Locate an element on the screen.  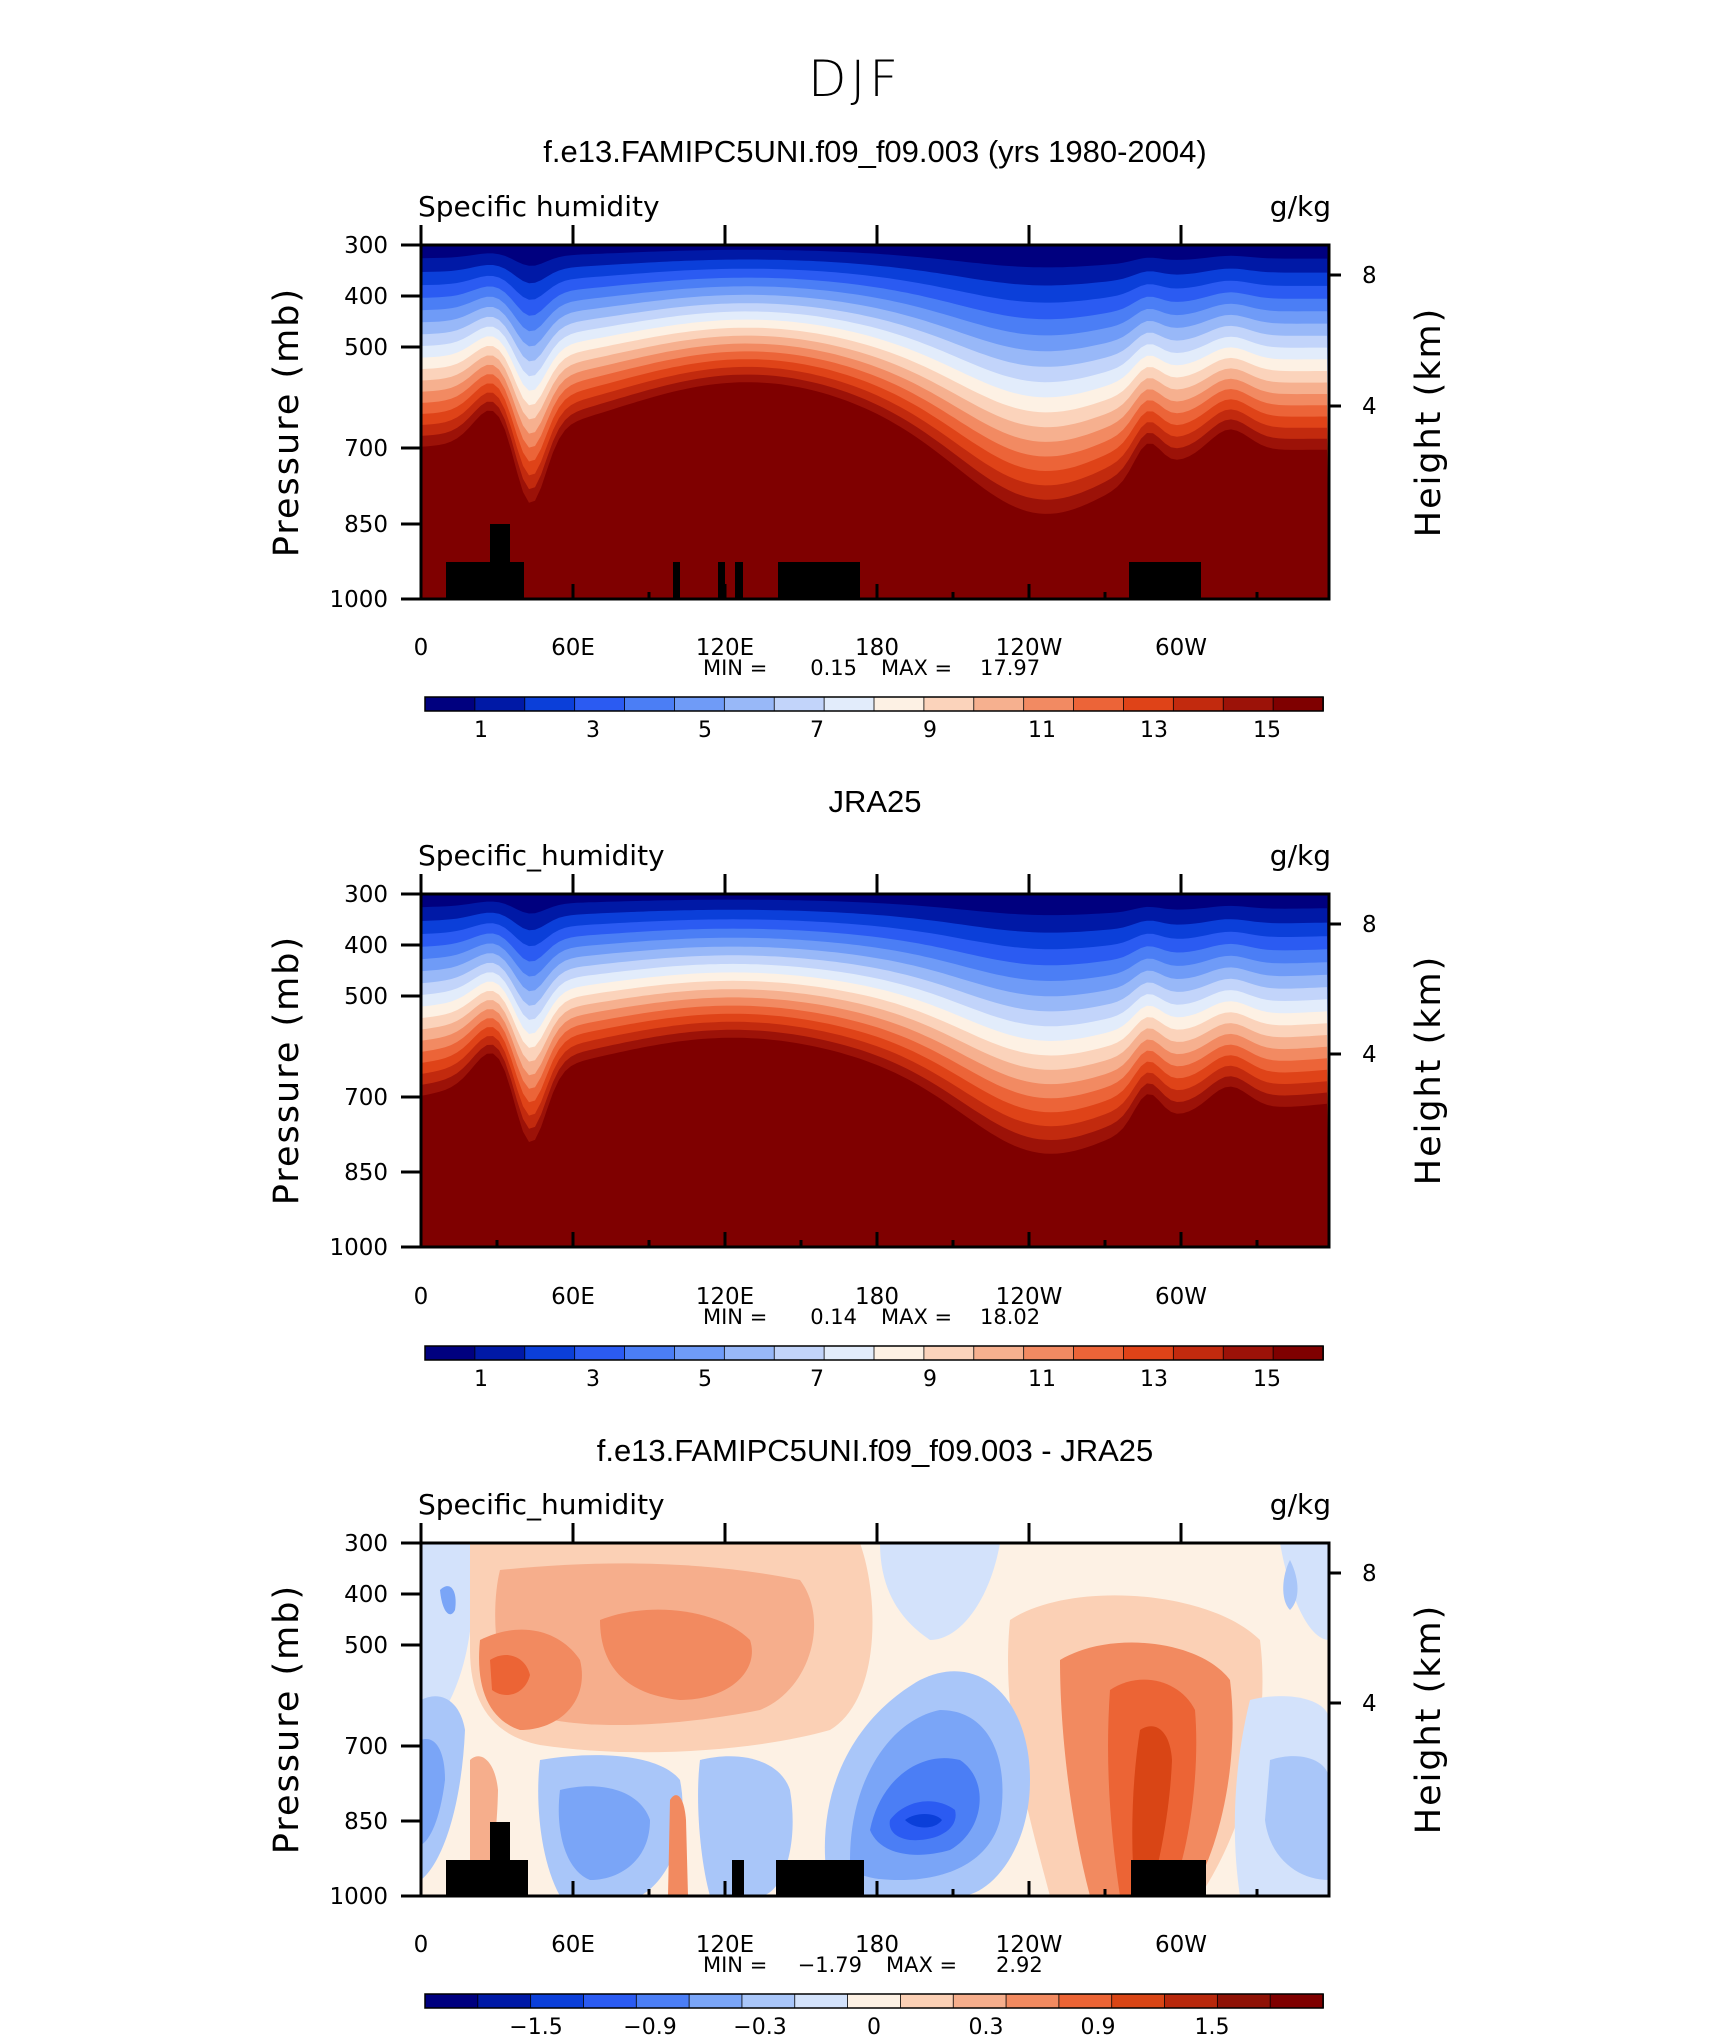
x-tick-label: 0 is located at coordinates (421, 1297).